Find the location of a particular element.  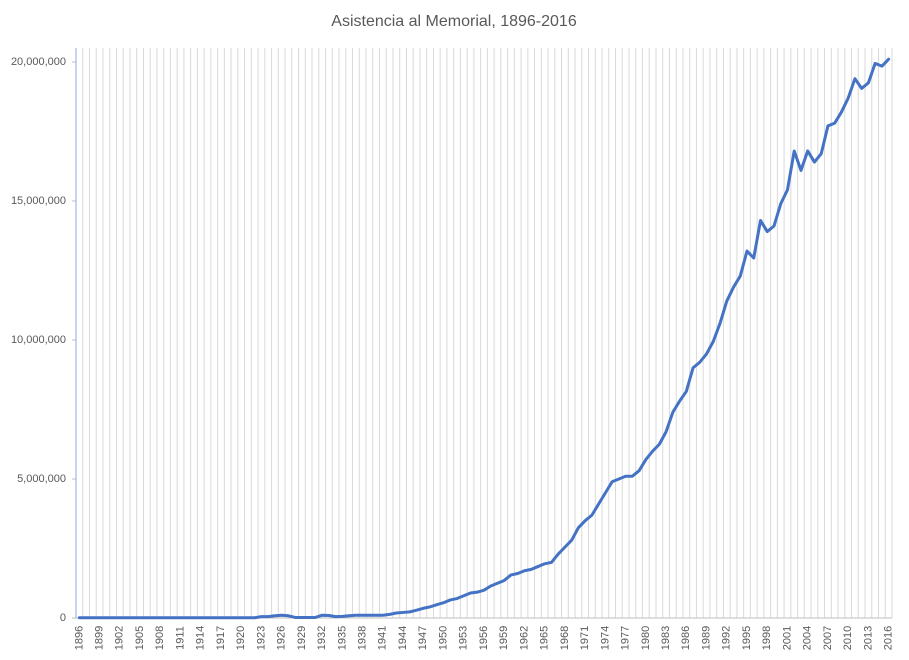

x-tick-label: 1929 is located at coordinates (302, 638).